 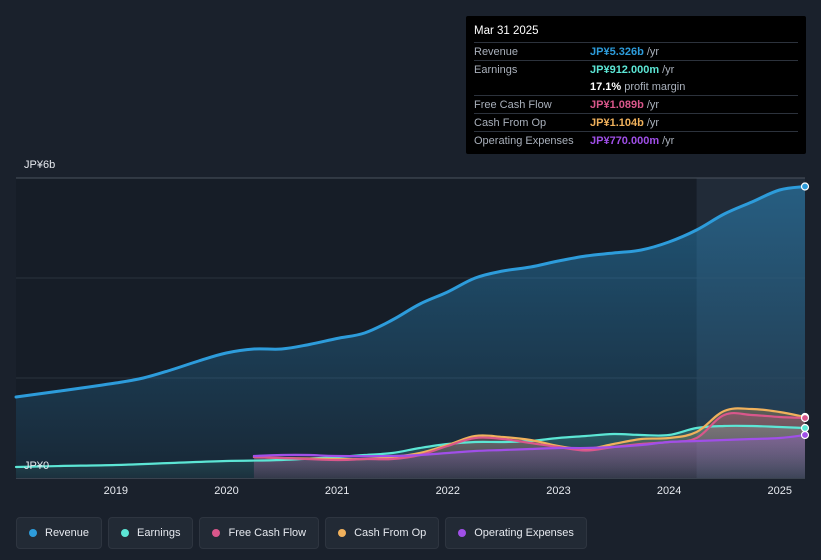 What do you see at coordinates (625, 69) in the screenshot?
I see `tooltip-value-earnings: JP¥912.000m` at bounding box center [625, 69].